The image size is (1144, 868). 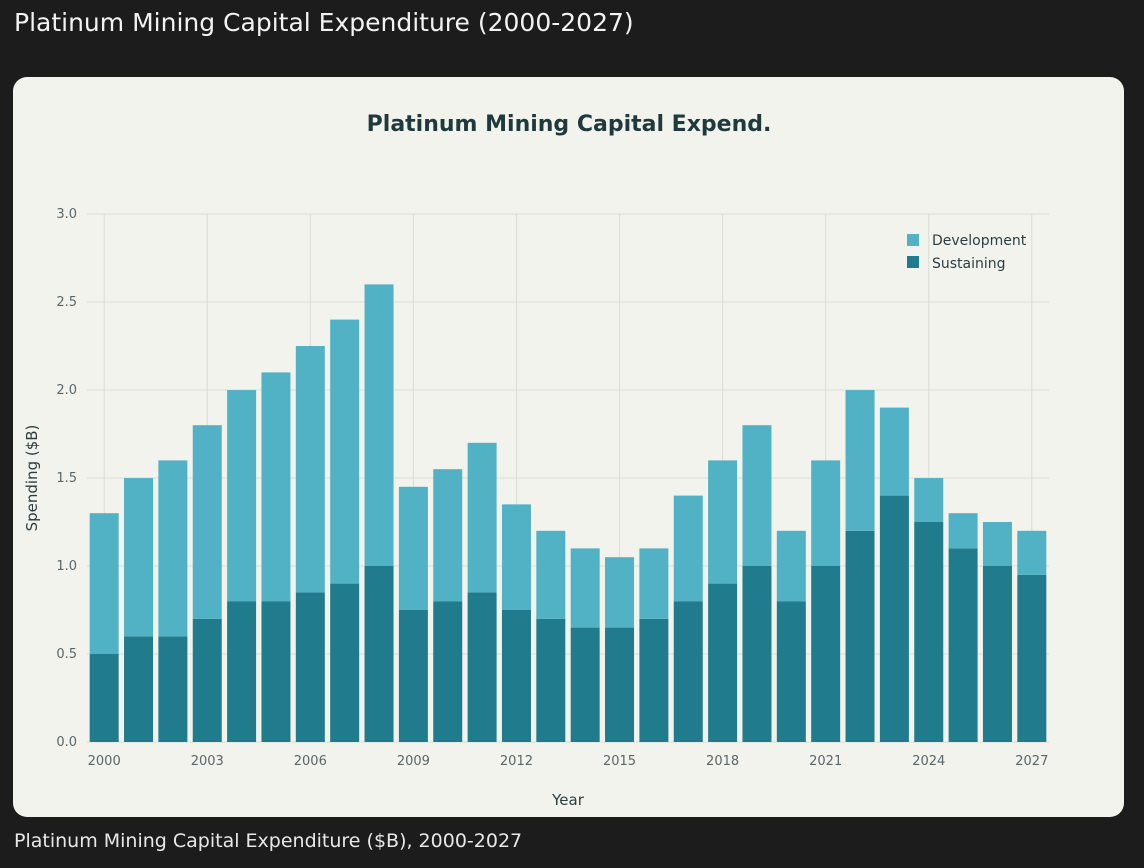 I want to click on bar-development-2010, so click(x=448, y=535).